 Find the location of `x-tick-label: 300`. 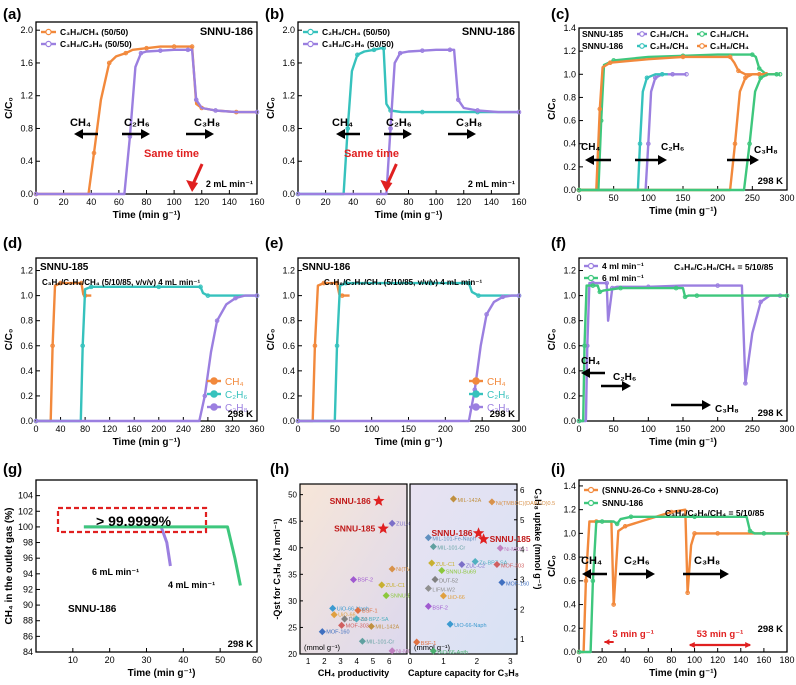

x-tick-label: 300 is located at coordinates (518, 429).